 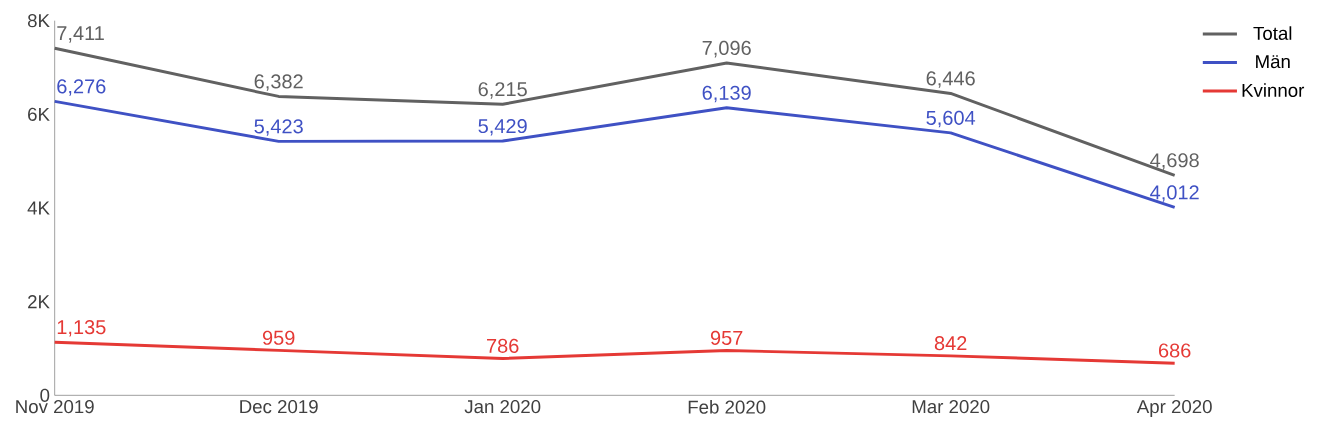 I want to click on y-tick-label: 8K, so click(x=38, y=21).